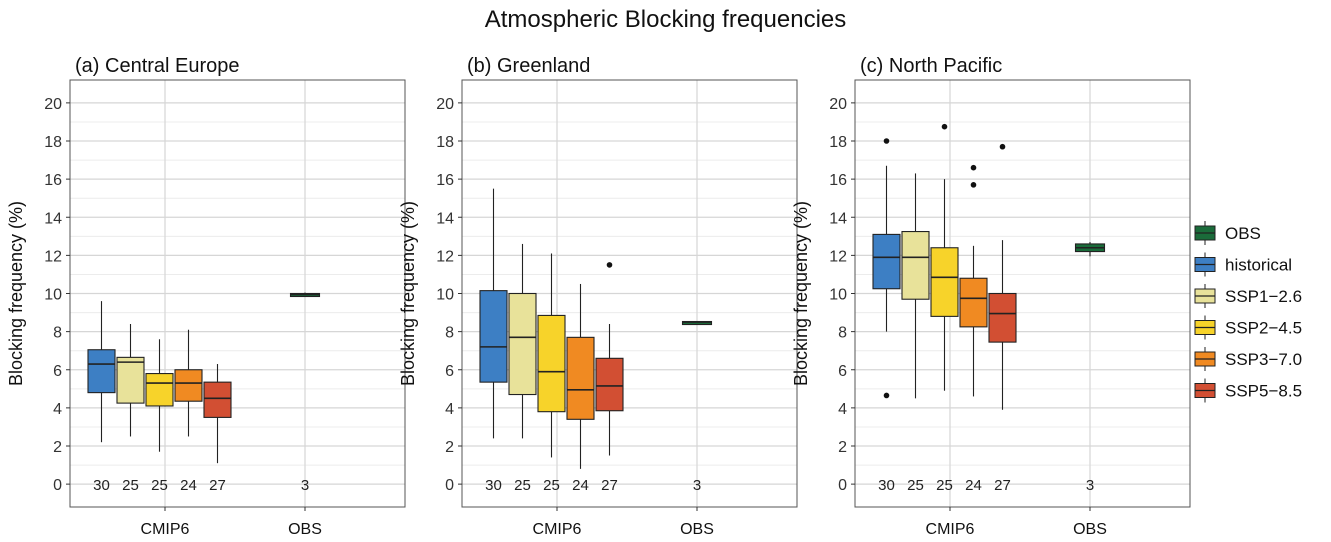 Image resolution: width=1331 pixels, height=542 pixels. Describe the element at coordinates (528, 66) in the screenshot. I see `panel-title: (b) Greenland` at that location.